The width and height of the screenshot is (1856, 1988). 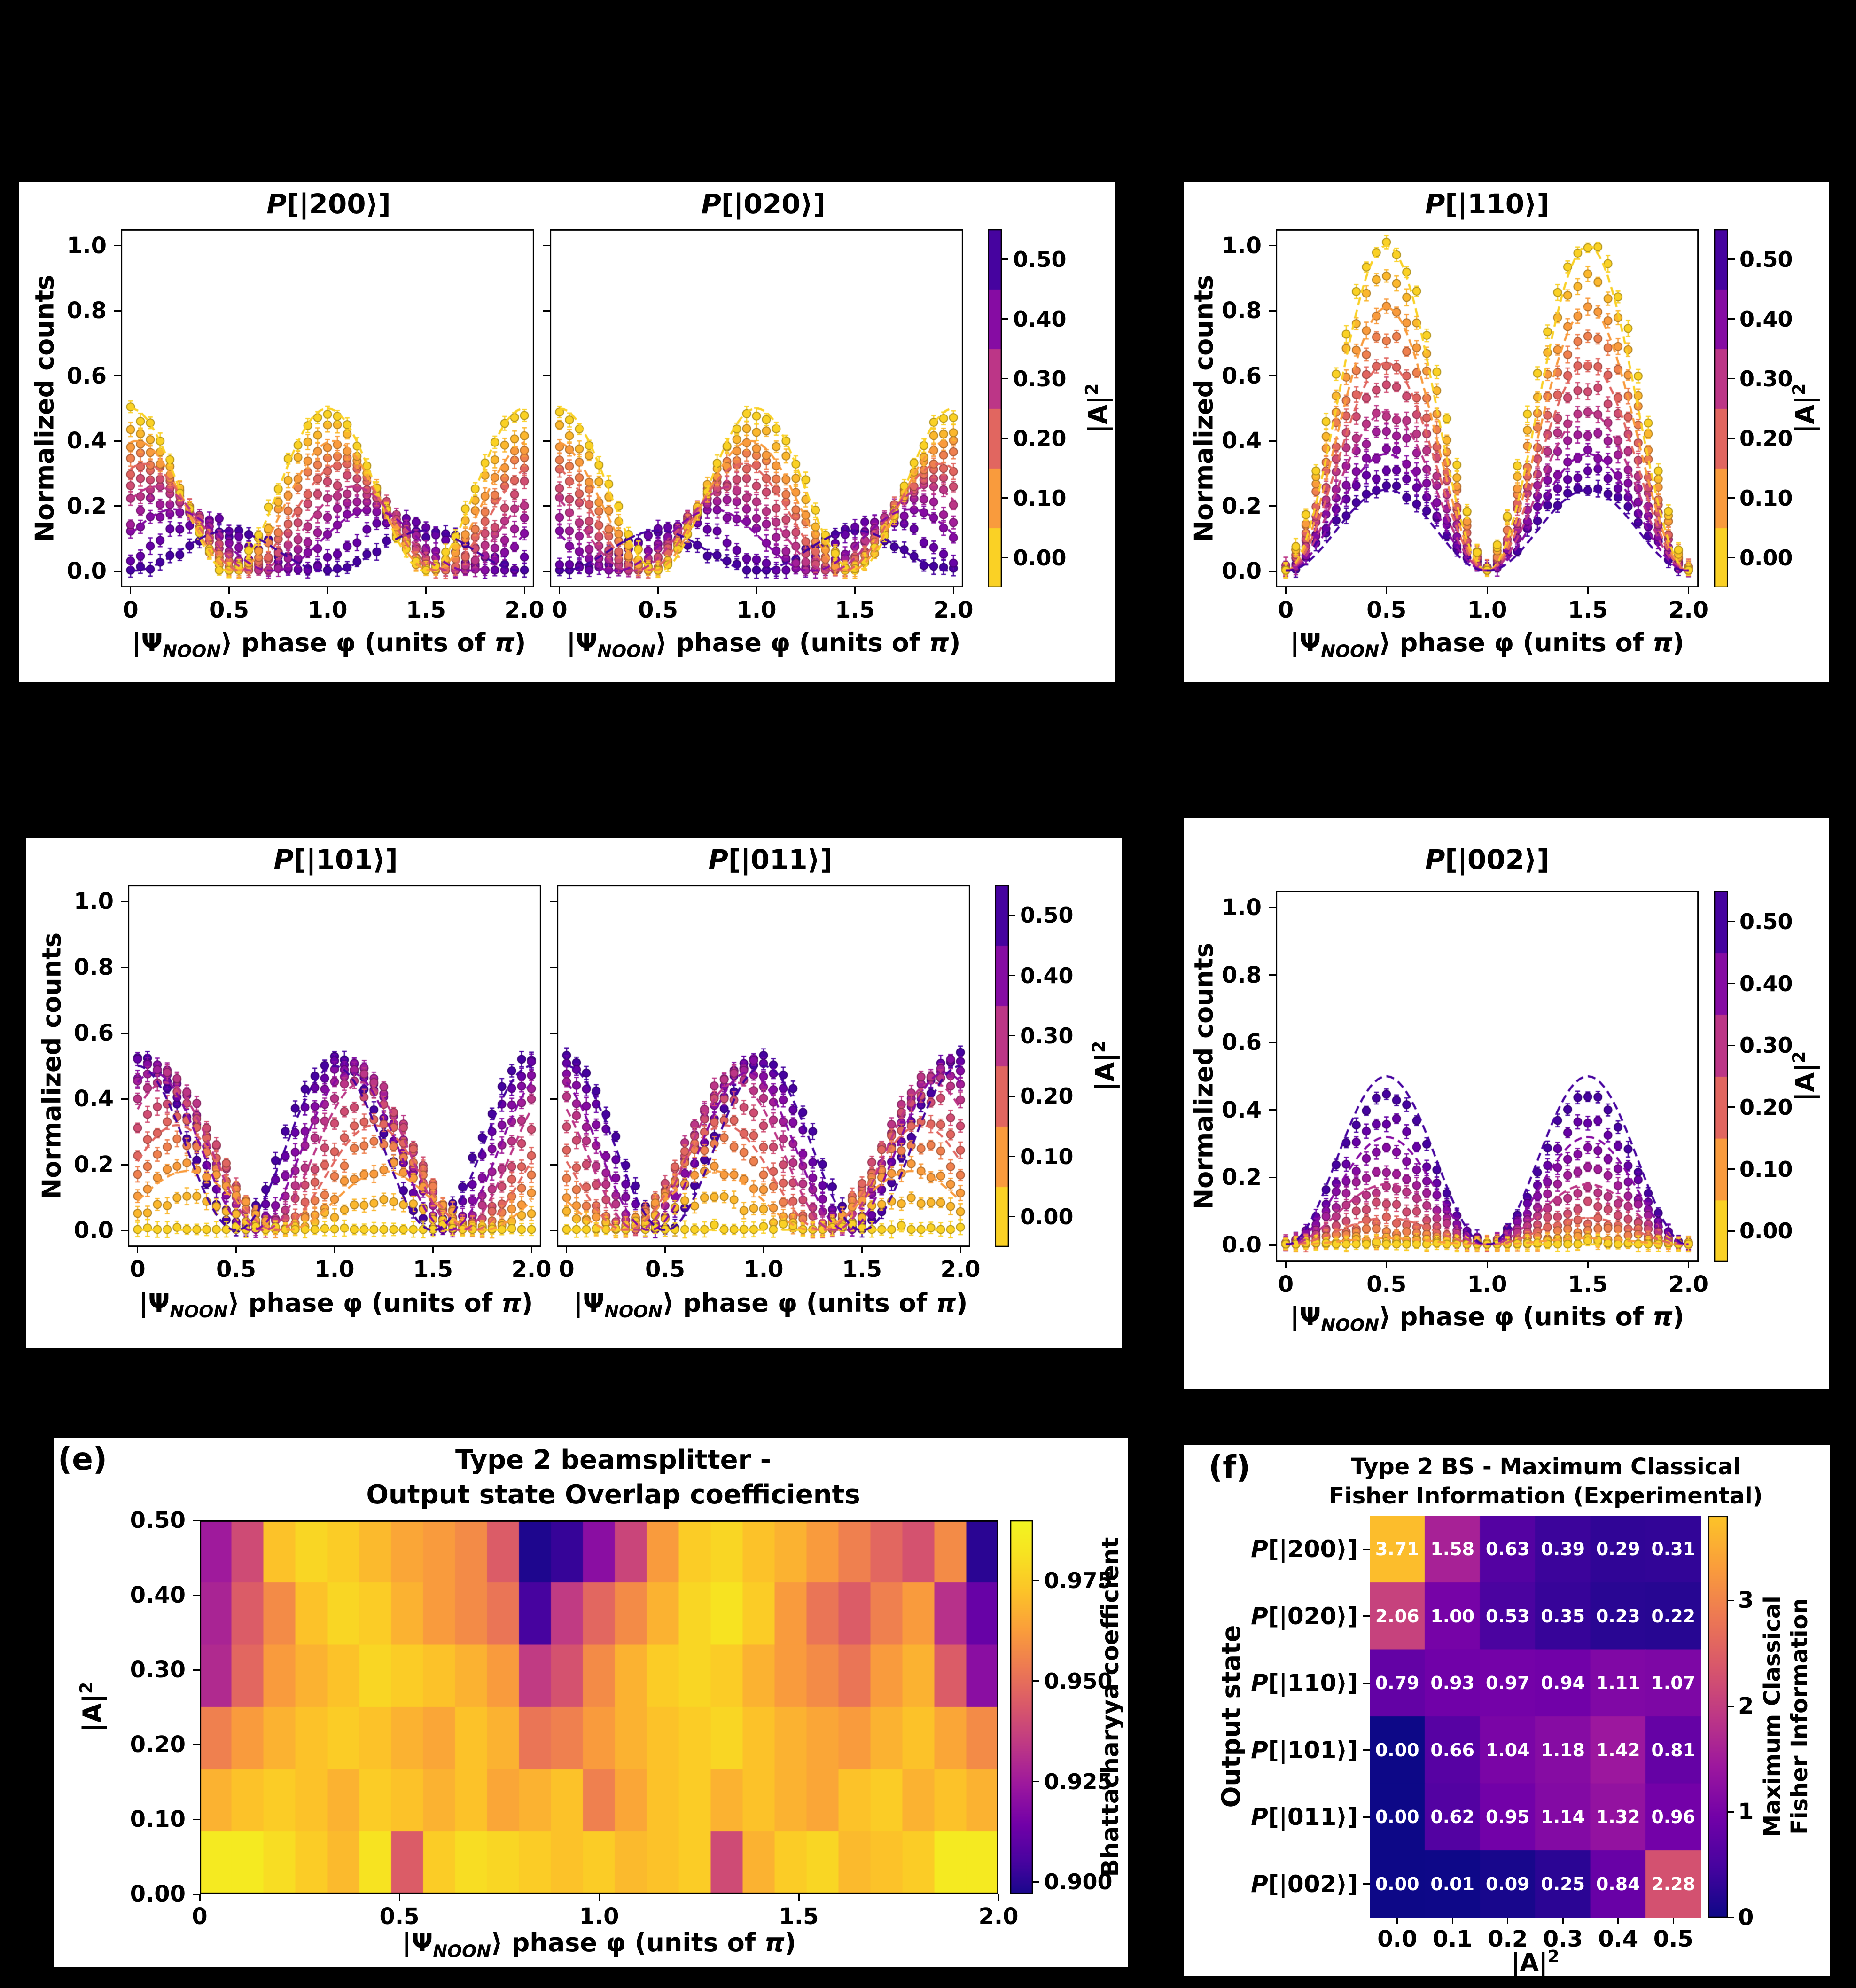 I want to click on cell-value: 0.29, so click(x=1618, y=1550).